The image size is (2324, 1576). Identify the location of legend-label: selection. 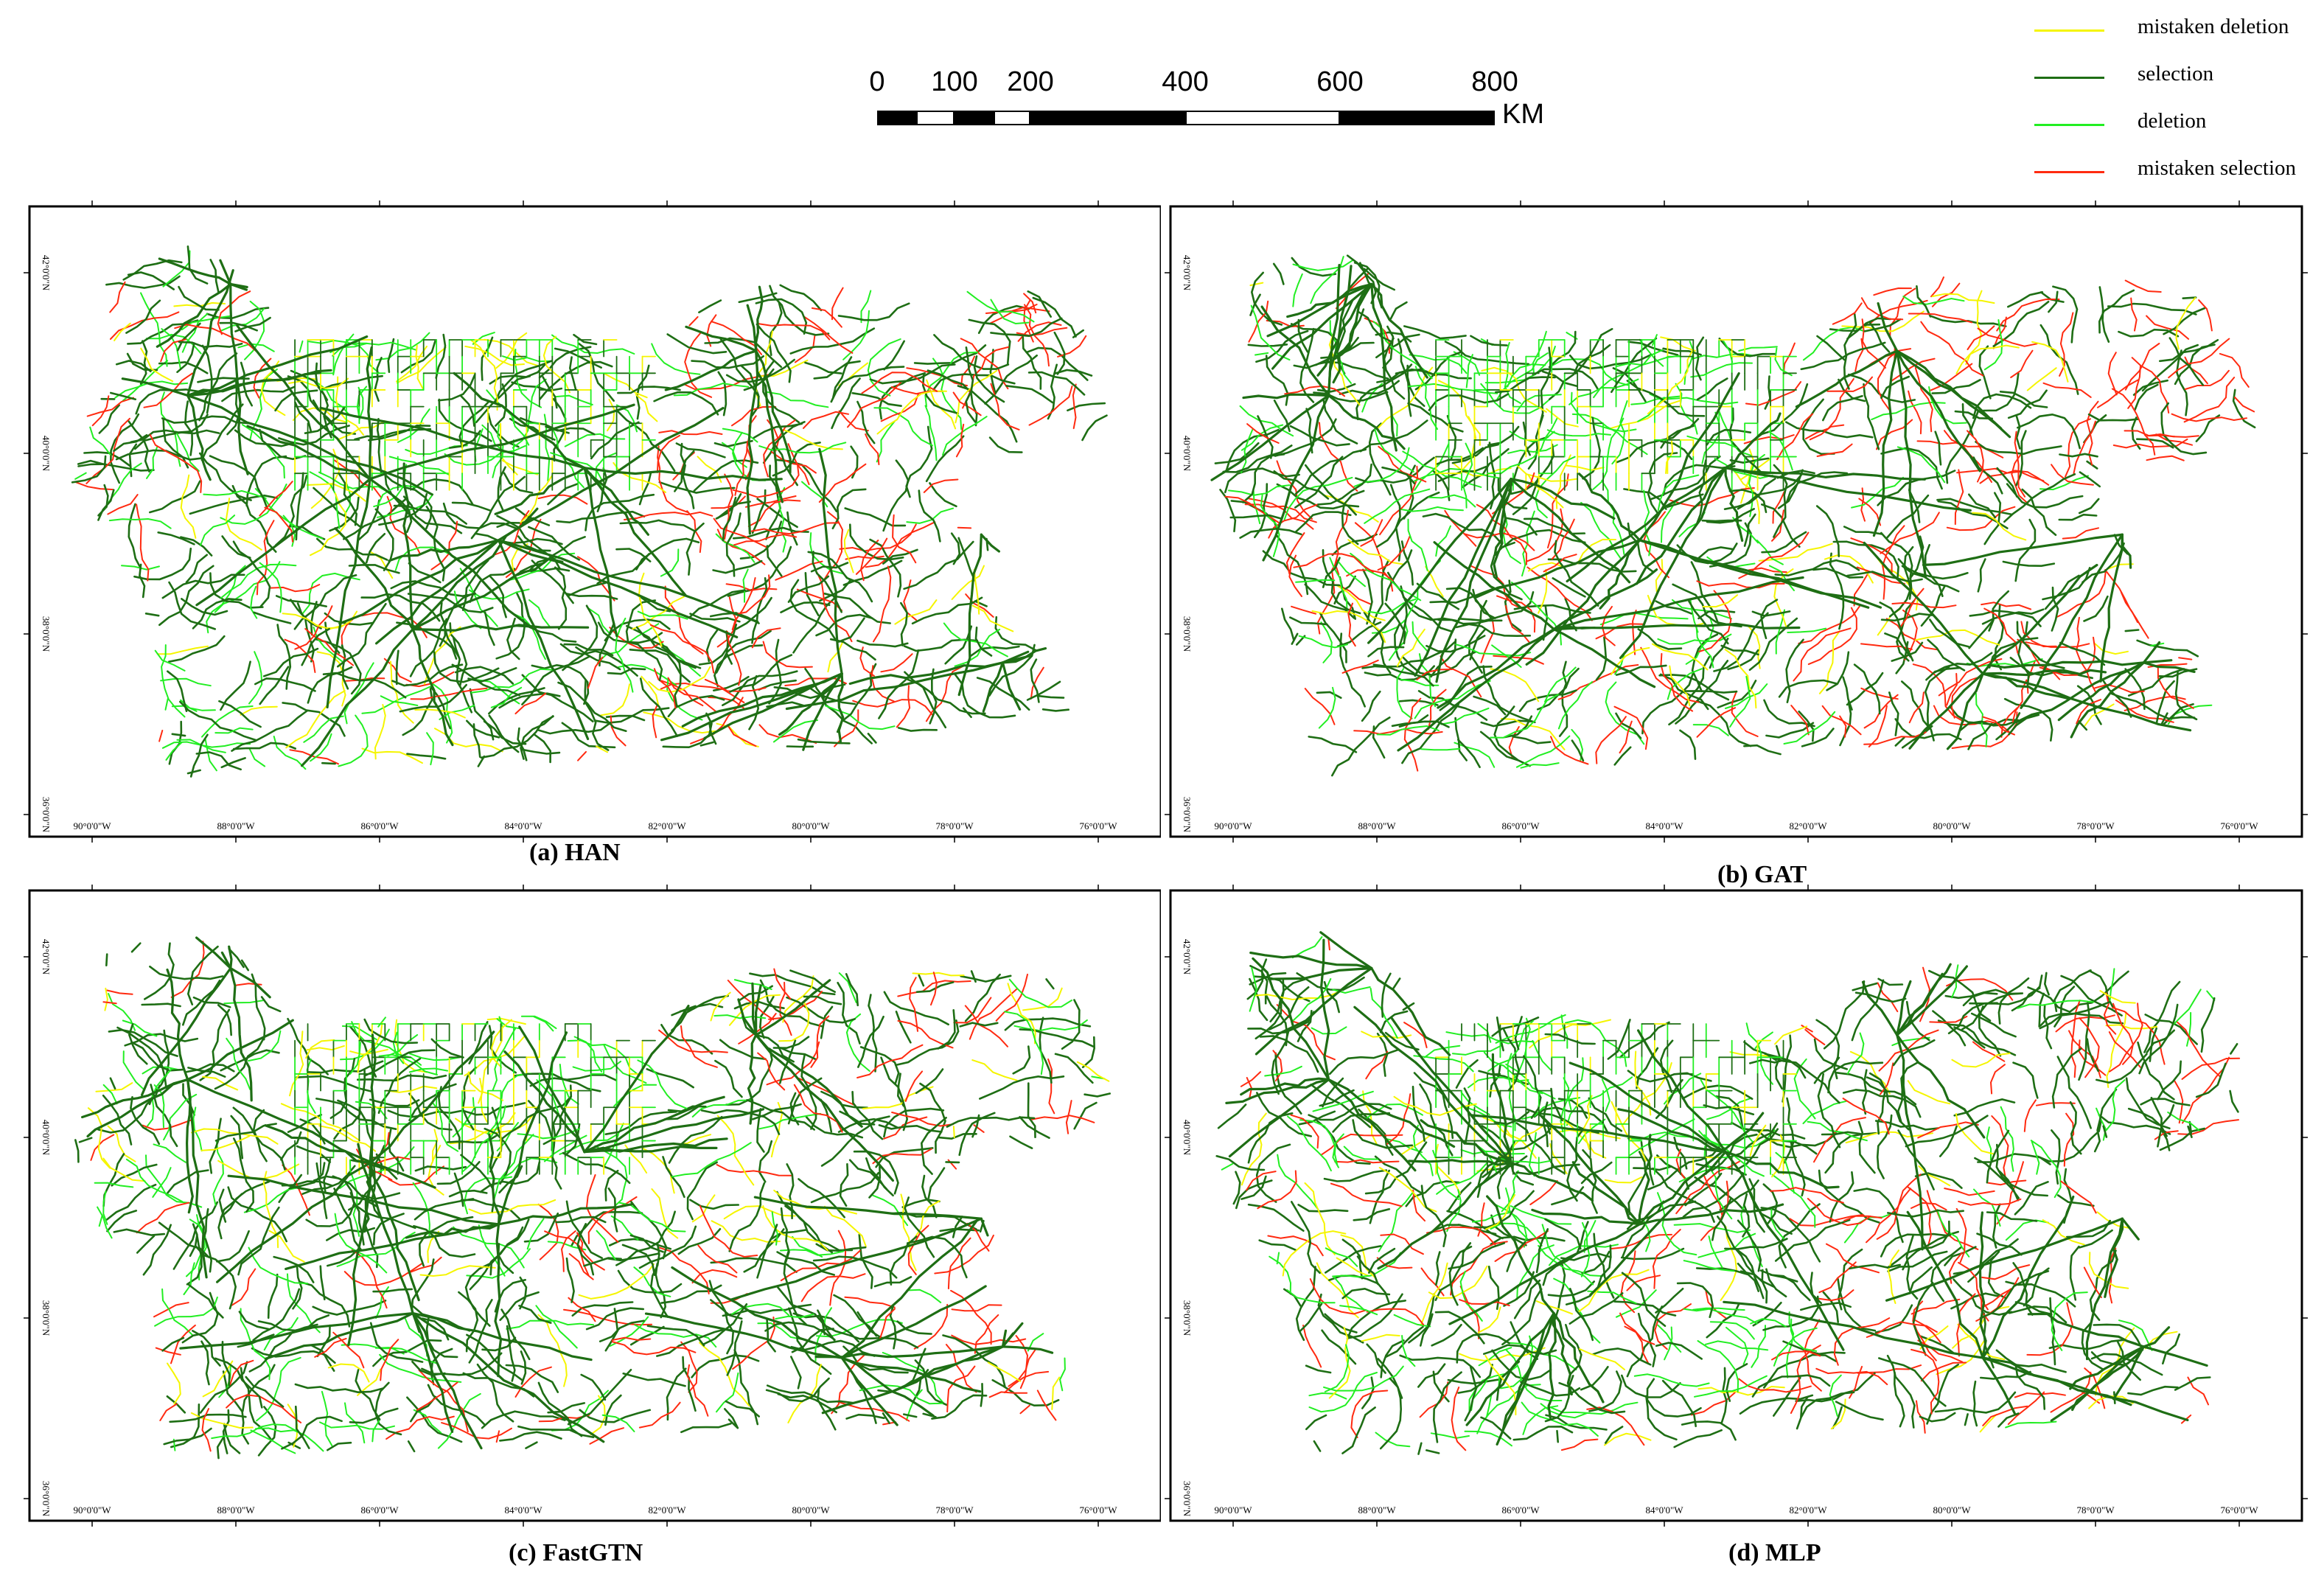
(2176, 74).